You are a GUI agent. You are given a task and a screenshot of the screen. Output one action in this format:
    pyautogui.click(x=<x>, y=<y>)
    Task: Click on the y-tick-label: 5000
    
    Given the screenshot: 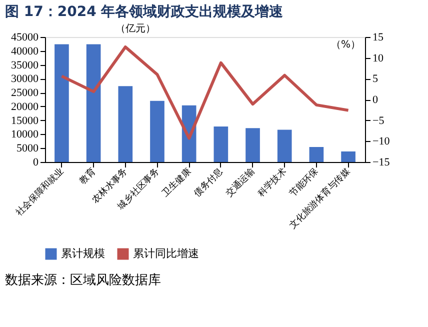 What is the action you would take?
    pyautogui.click(x=27, y=148)
    